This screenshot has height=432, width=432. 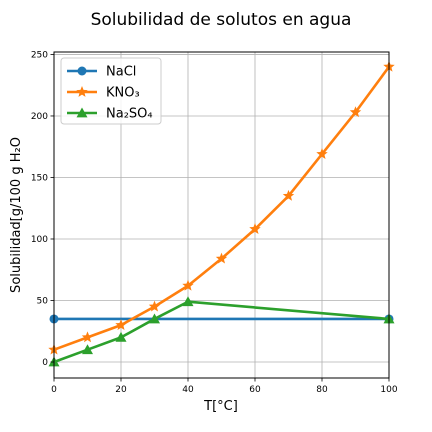 I want to click on y-axis-label: Solubilidad[g/100 g H₂O, so click(x=16, y=215).